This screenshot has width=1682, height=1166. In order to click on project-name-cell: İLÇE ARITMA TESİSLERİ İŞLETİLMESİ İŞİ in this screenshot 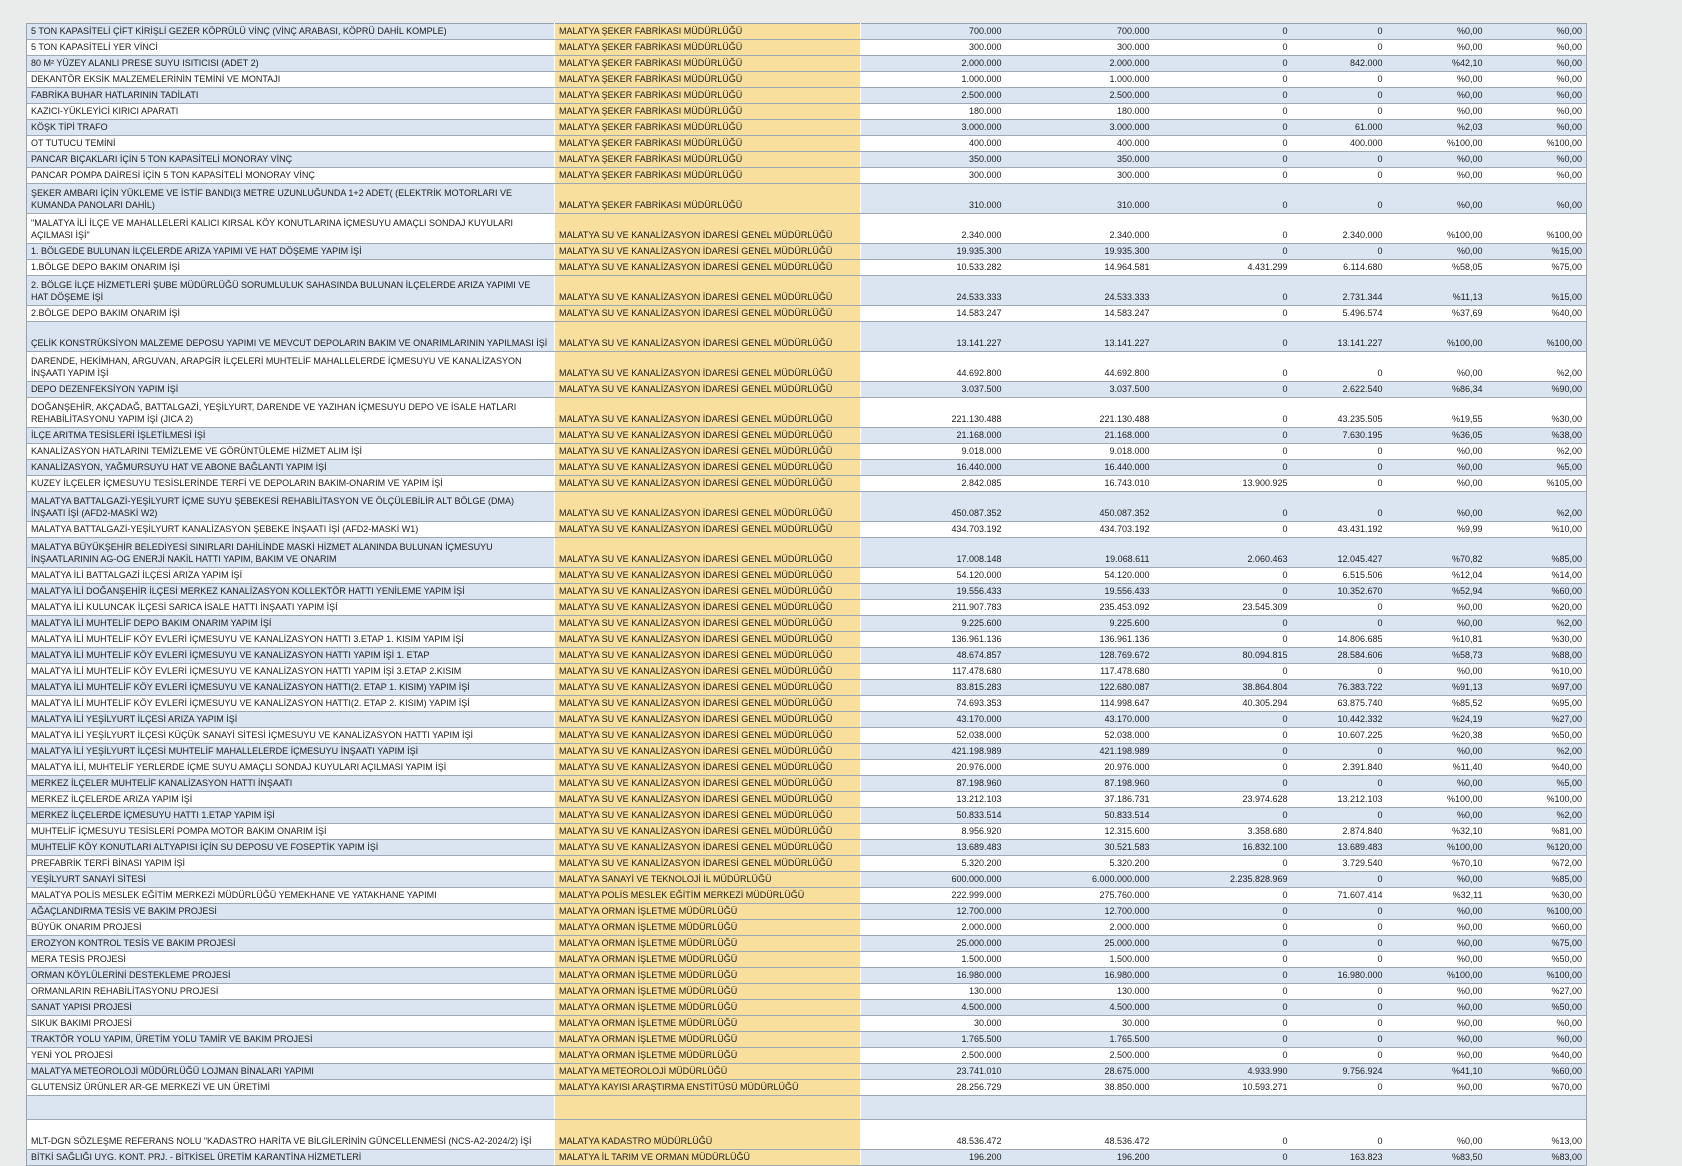, I will do `click(290, 435)`.